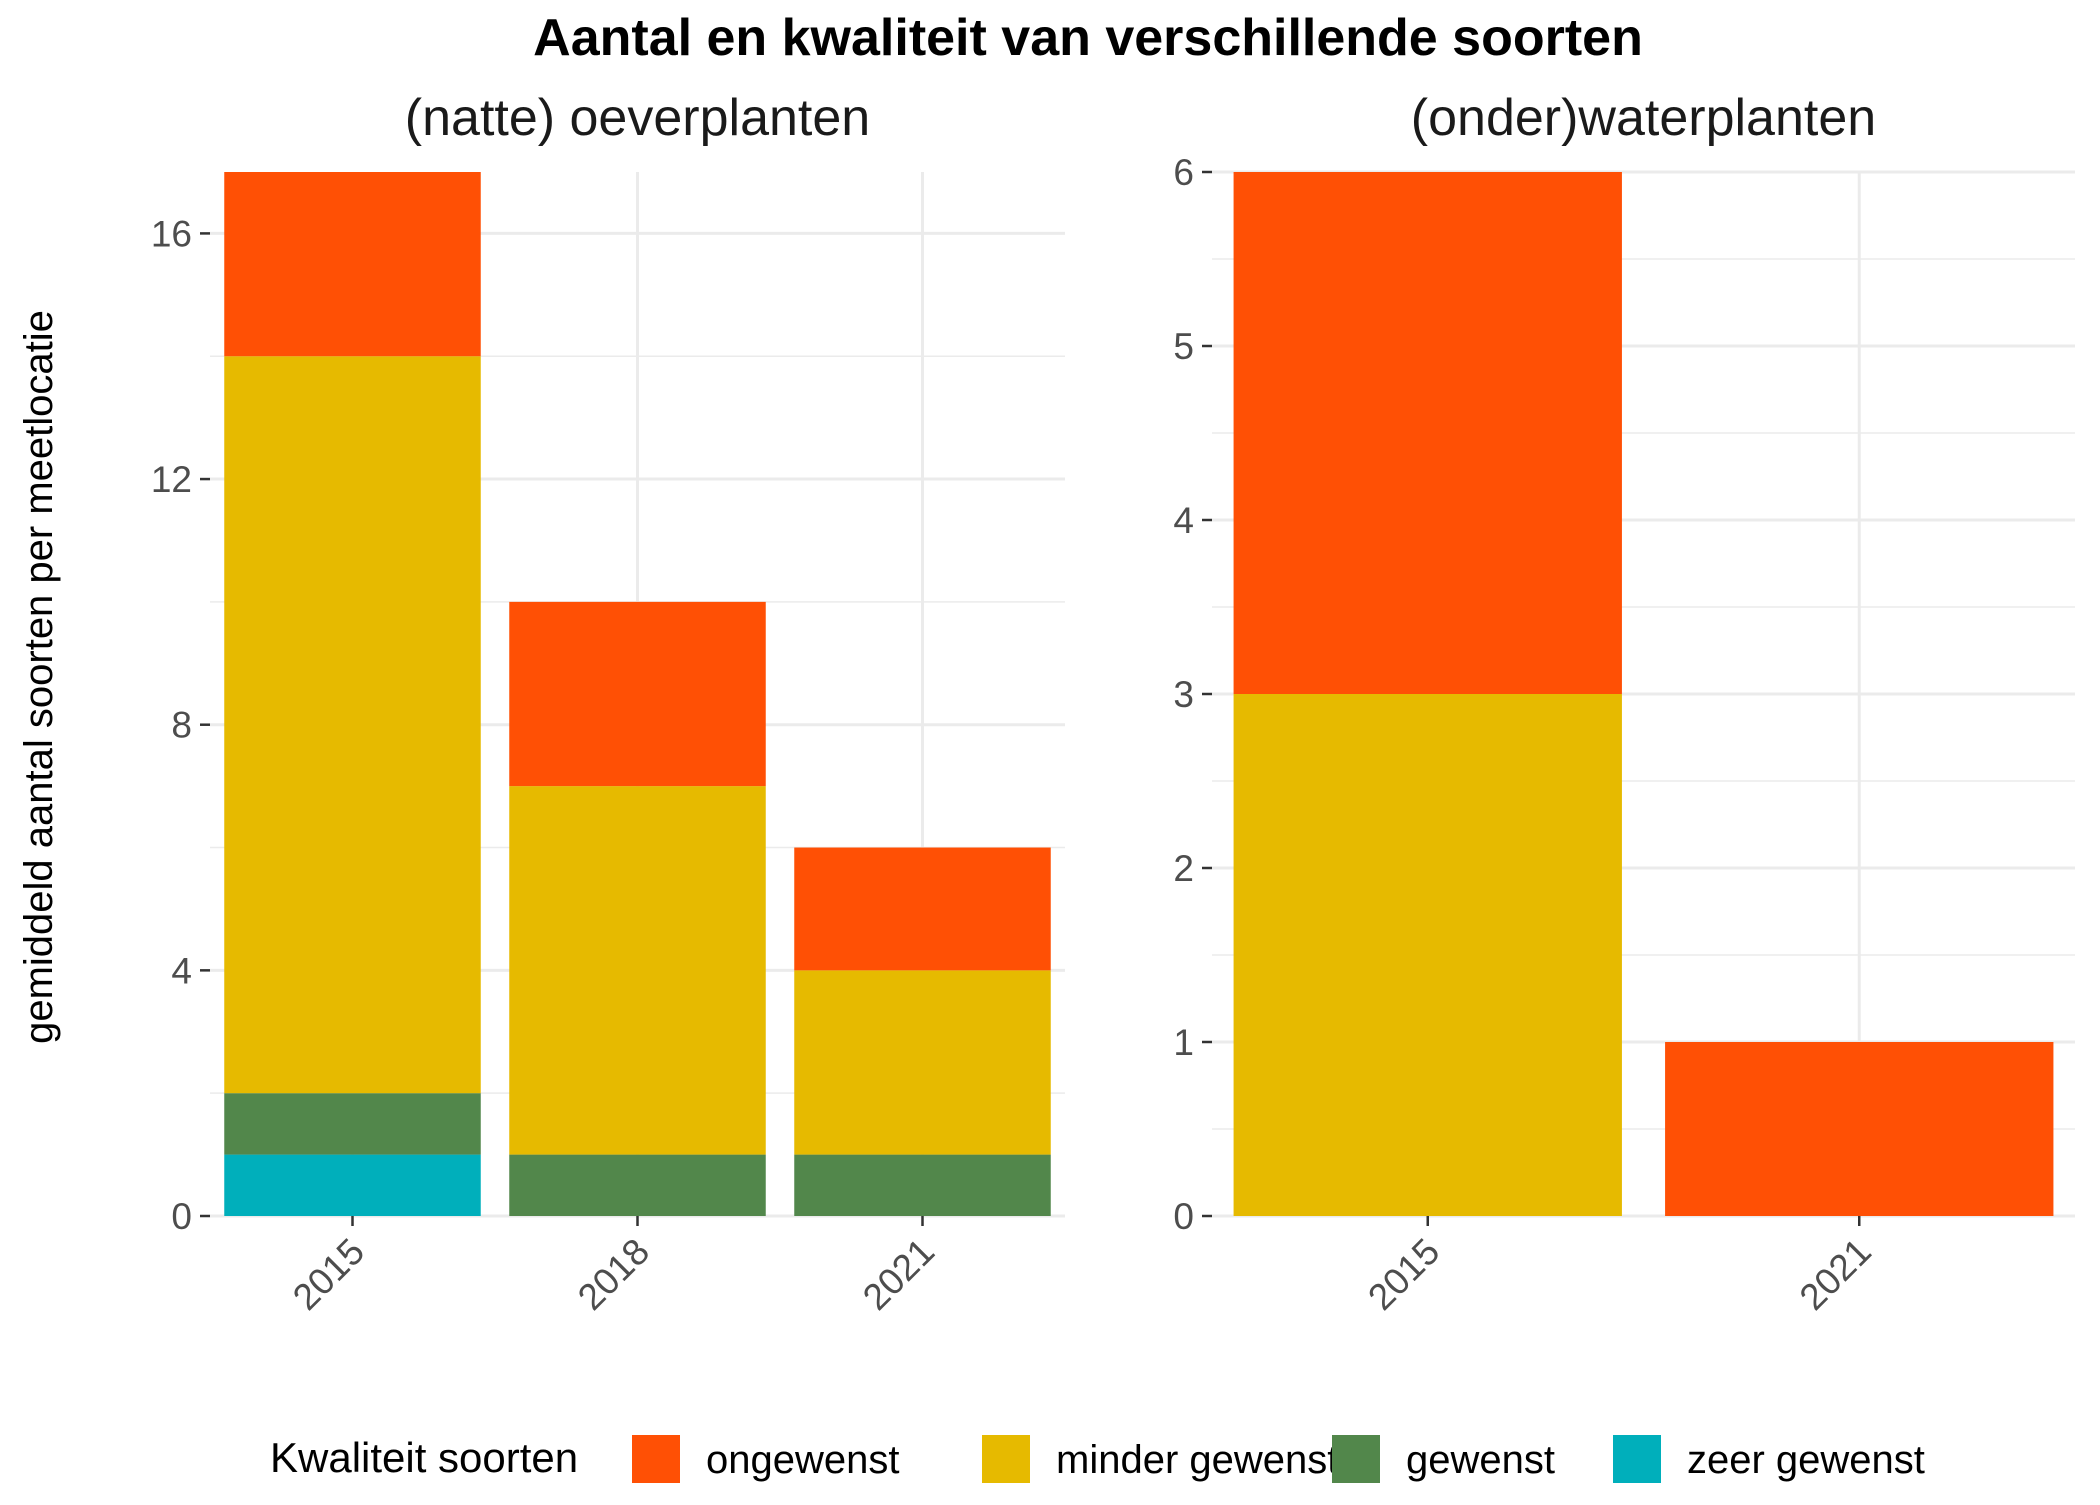 This screenshot has height=1505, width=2100. Describe the element at coordinates (424, 1457) in the screenshot. I see `legend-title: Kwaliteit soorten` at that location.